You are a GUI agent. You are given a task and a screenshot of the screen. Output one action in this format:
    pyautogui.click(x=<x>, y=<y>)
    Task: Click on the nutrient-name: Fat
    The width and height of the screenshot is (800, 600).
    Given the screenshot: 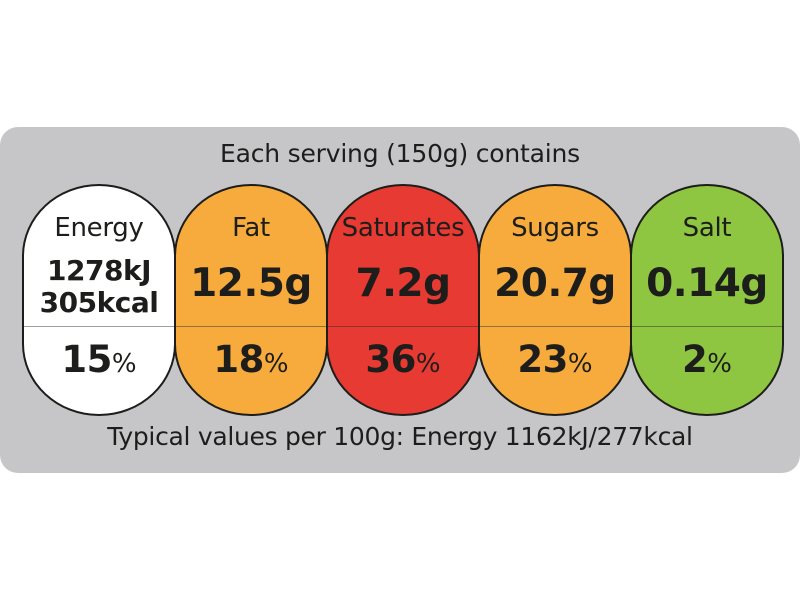 What is the action you would take?
    pyautogui.click(x=251, y=228)
    